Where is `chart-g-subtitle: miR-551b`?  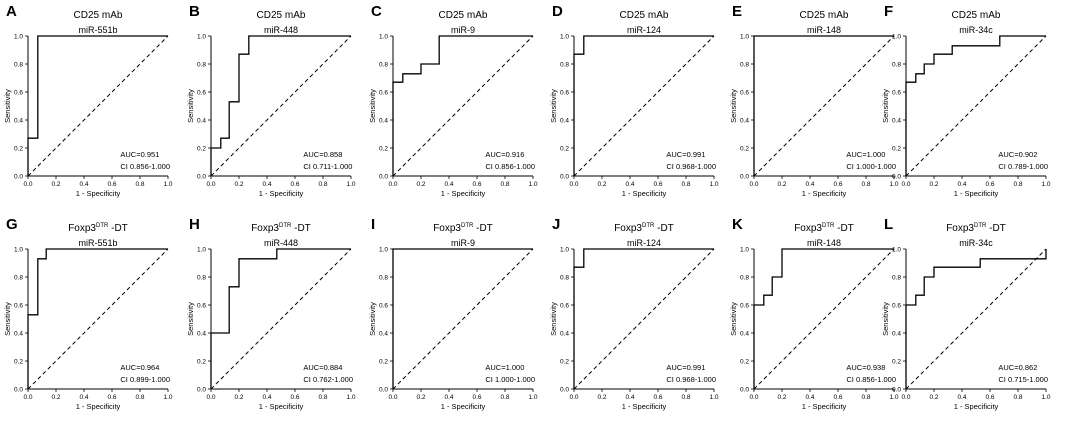 chart-g-subtitle: miR-551b is located at coordinates (97, 243).